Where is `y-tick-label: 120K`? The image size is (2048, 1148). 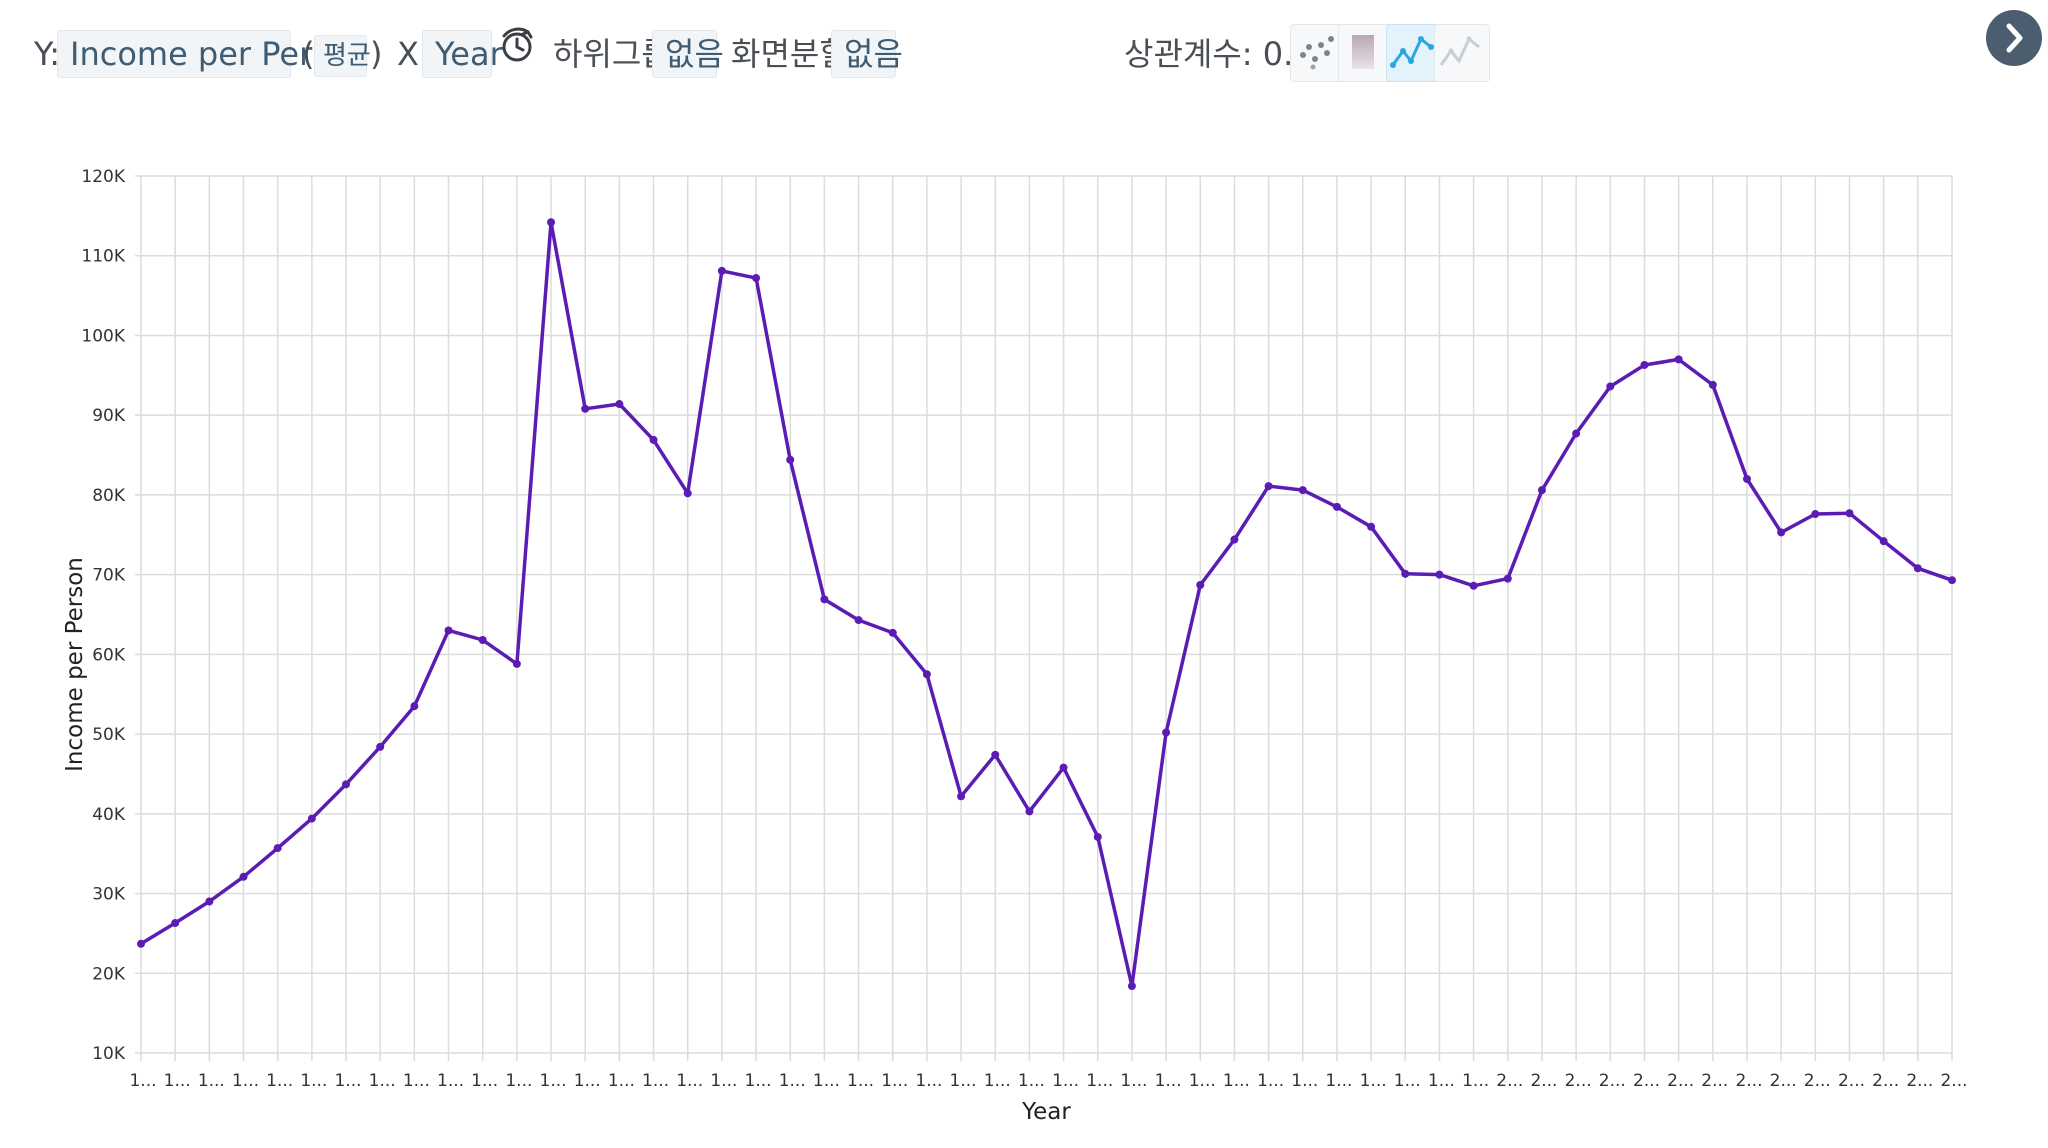 y-tick-label: 120K is located at coordinates (103, 177).